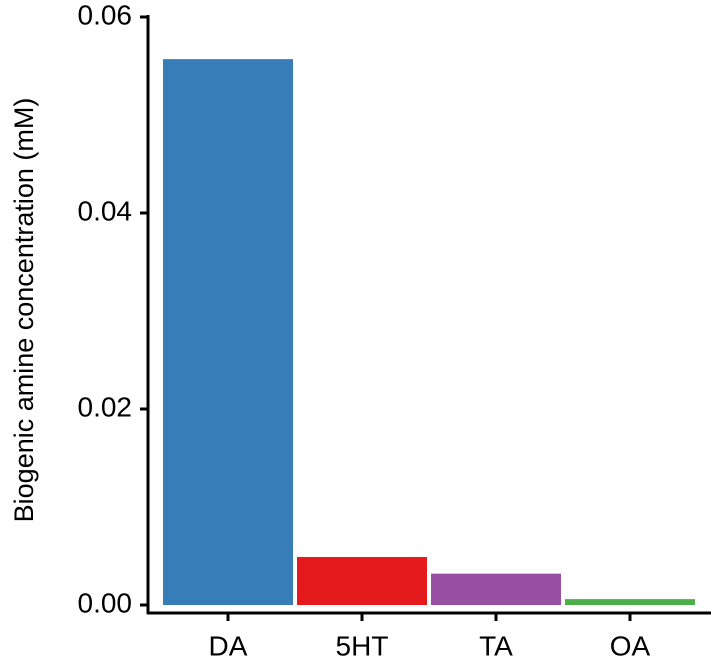  I want to click on x-tick-label: 5HT, so click(362, 645).